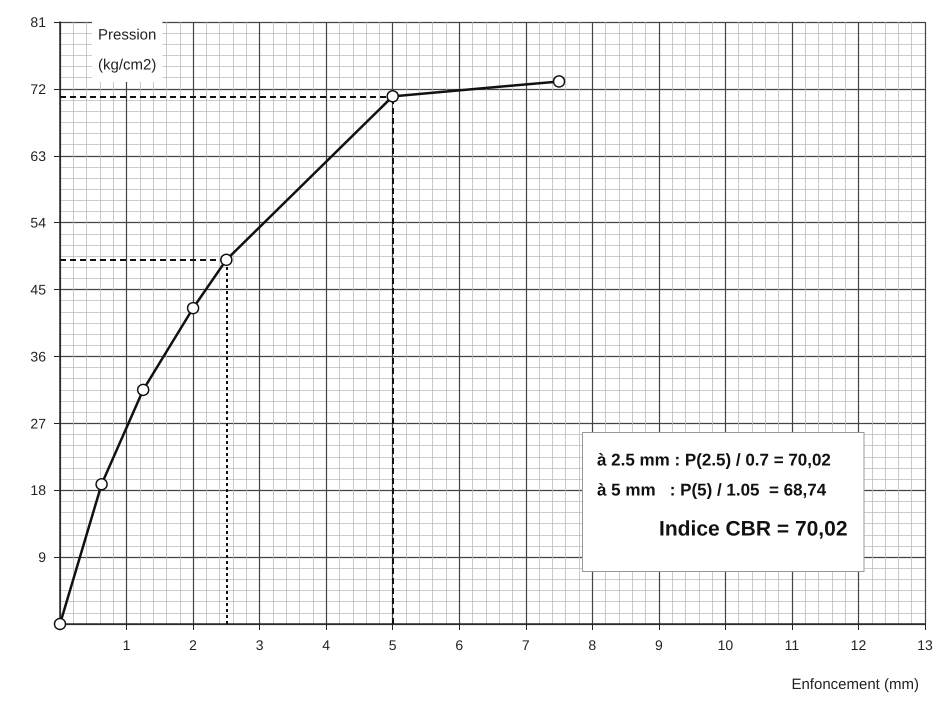 The width and height of the screenshot is (941, 704). Describe the element at coordinates (126, 645) in the screenshot. I see `x-tick-label: 1` at that location.